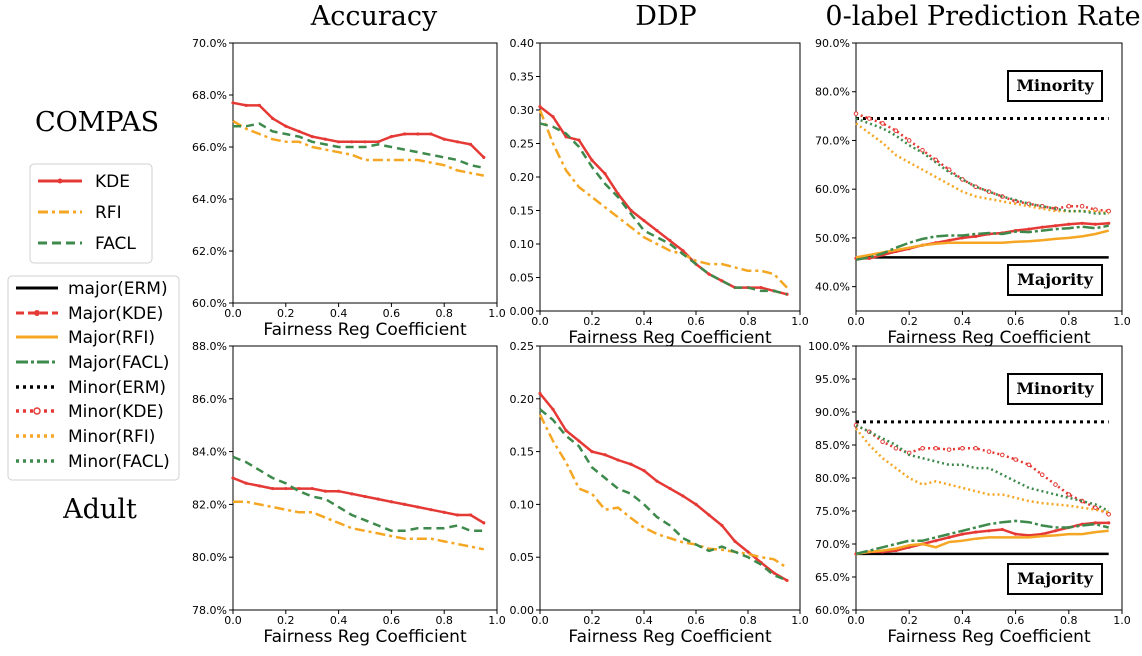 This screenshot has width=1142, height=656. What do you see at coordinates (522, 504) in the screenshot?
I see `y-tick-label: 0.10` at bounding box center [522, 504].